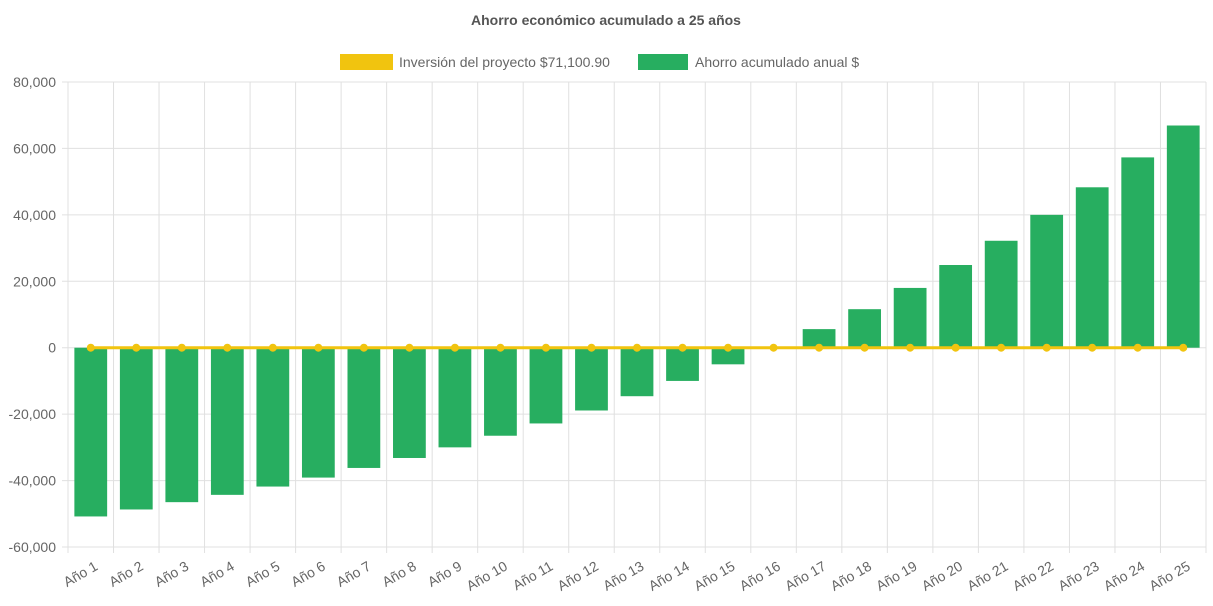 The image size is (1213, 606). I want to click on x-tick-label: Año 19, so click(896, 576).